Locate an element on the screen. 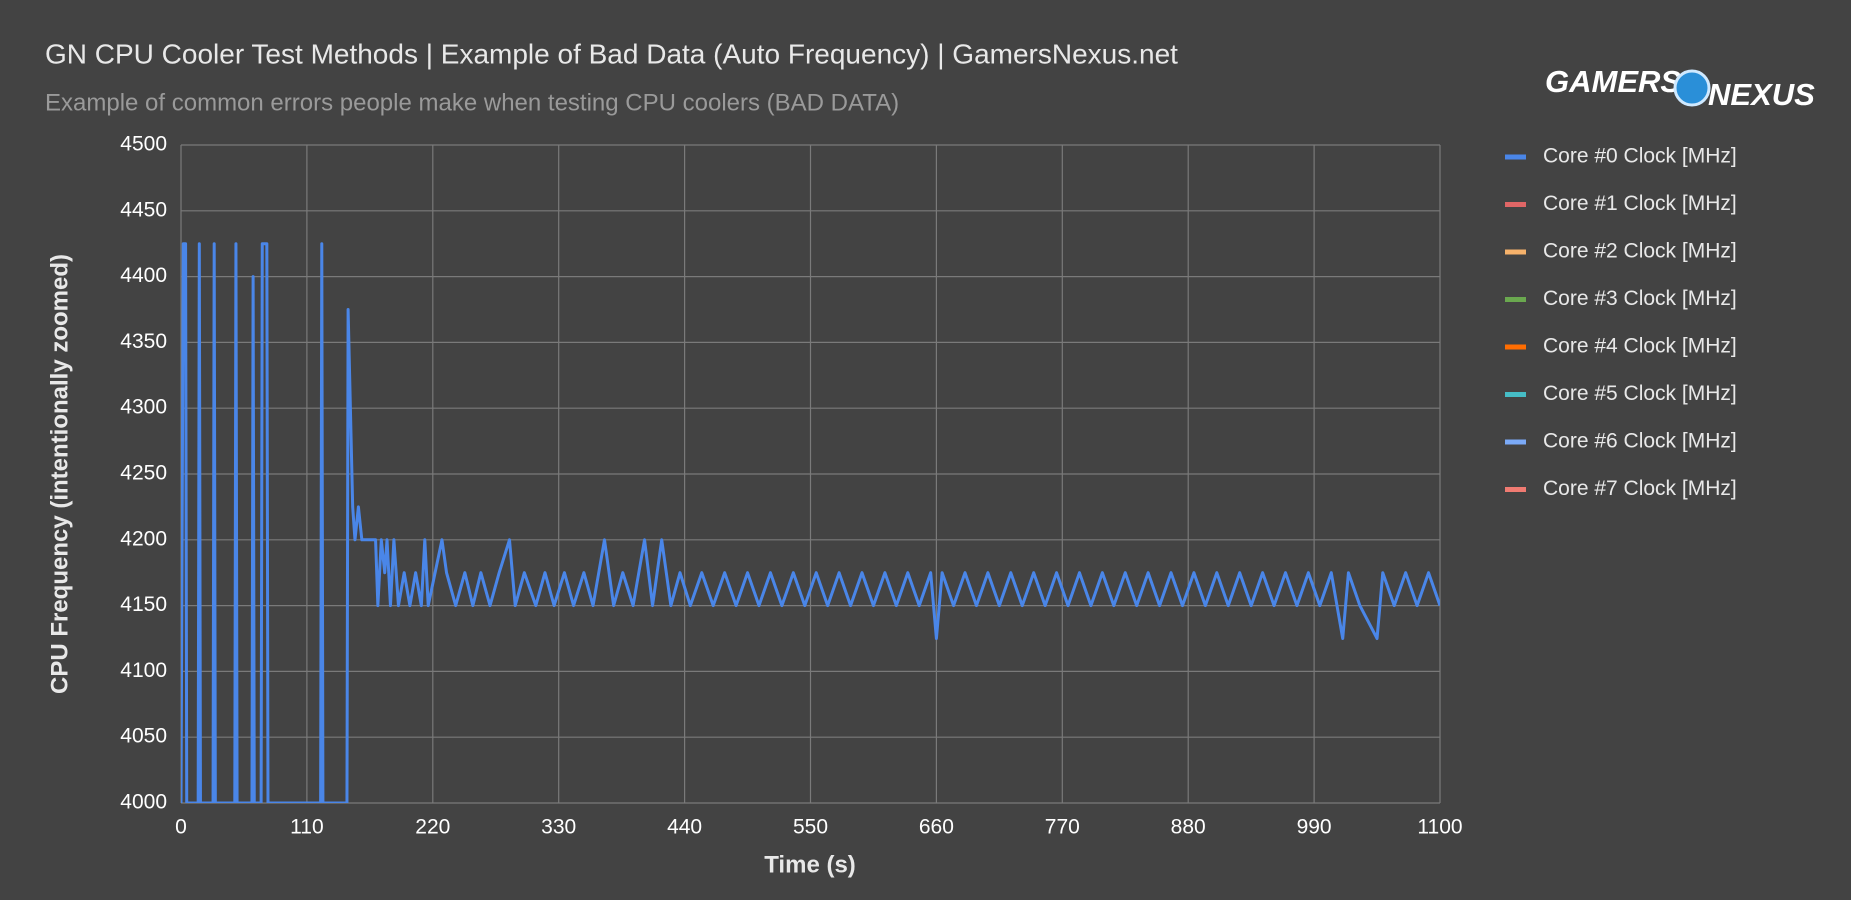 The image size is (1851, 900). y-tick-label: 4500 is located at coordinates (143, 144).